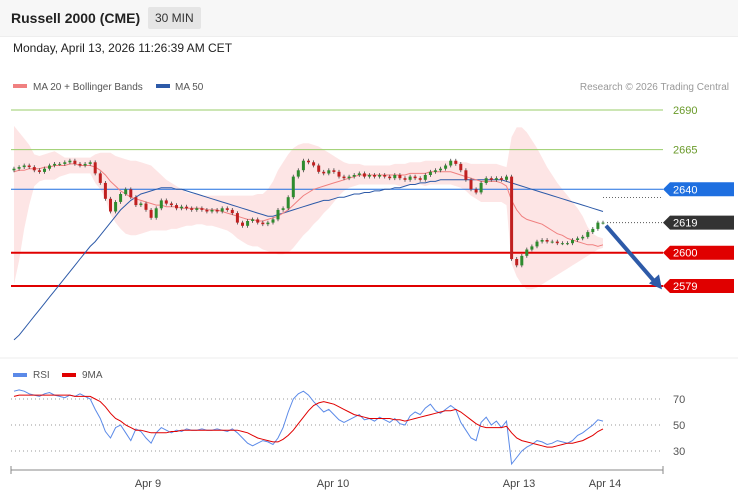  What do you see at coordinates (654, 87) in the screenshot?
I see `watermark: Research © 2026 Trading Central` at bounding box center [654, 87].